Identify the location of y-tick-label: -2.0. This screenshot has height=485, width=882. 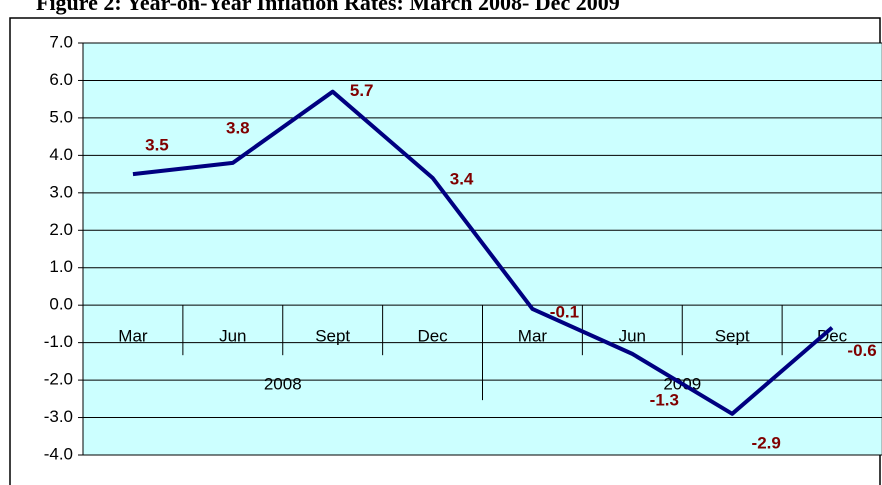
(58, 379).